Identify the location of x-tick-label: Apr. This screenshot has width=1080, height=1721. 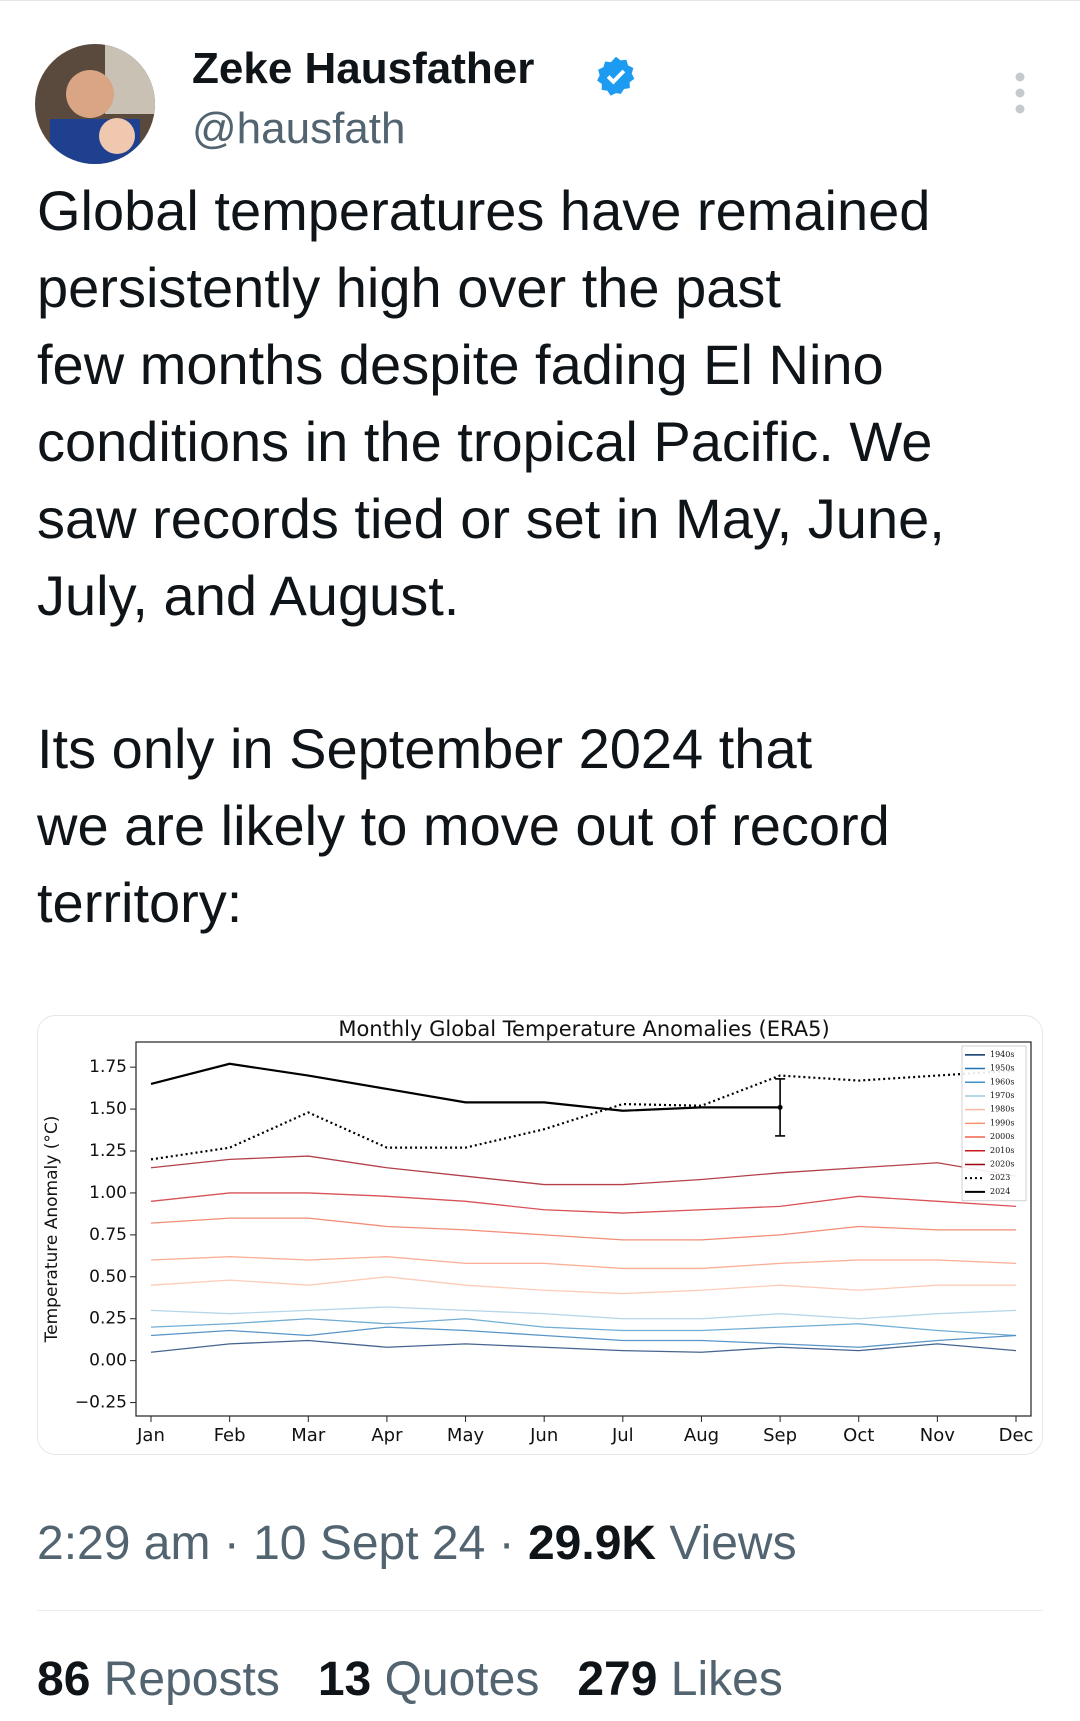
(387, 1435).